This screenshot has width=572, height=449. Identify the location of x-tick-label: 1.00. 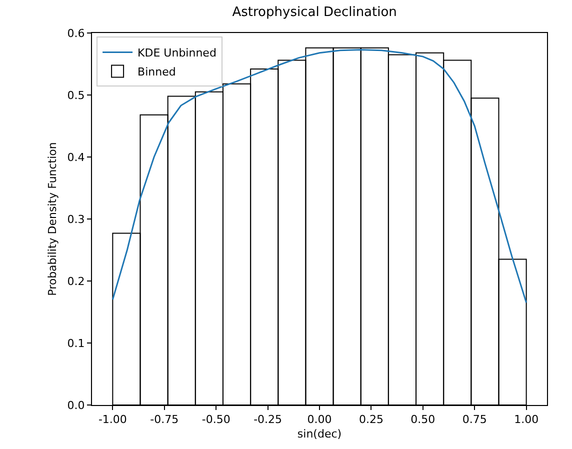
(526, 419).